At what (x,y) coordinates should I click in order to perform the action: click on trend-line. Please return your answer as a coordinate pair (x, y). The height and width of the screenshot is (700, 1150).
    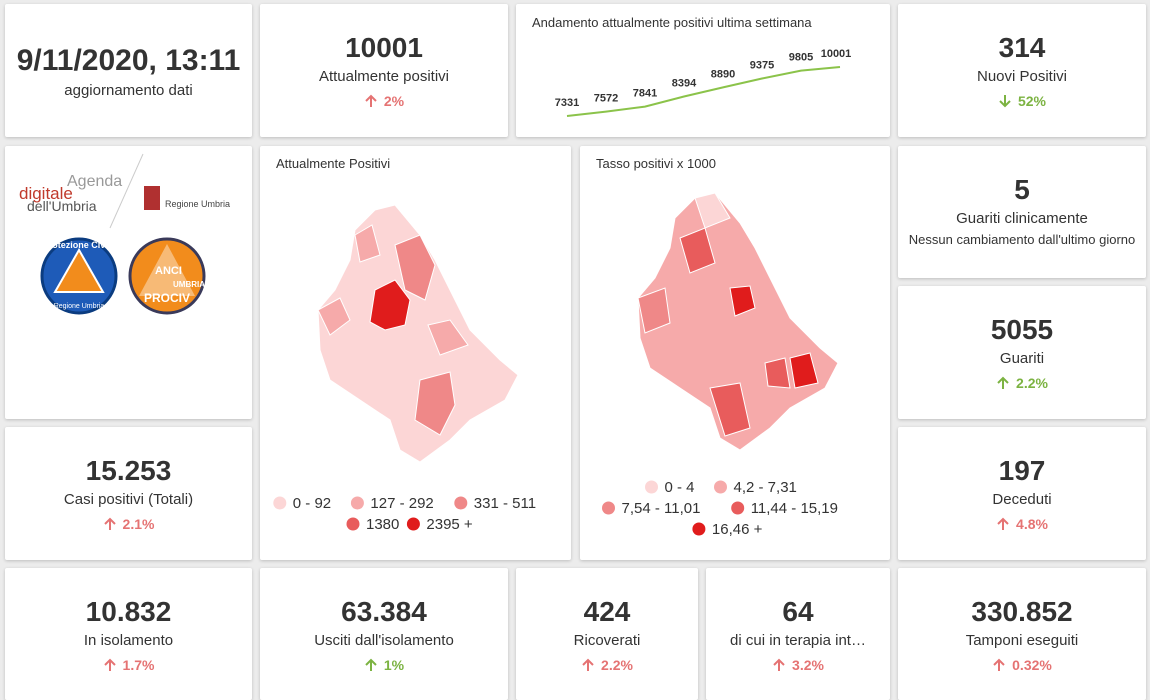
    Looking at the image, I should click on (703, 91).